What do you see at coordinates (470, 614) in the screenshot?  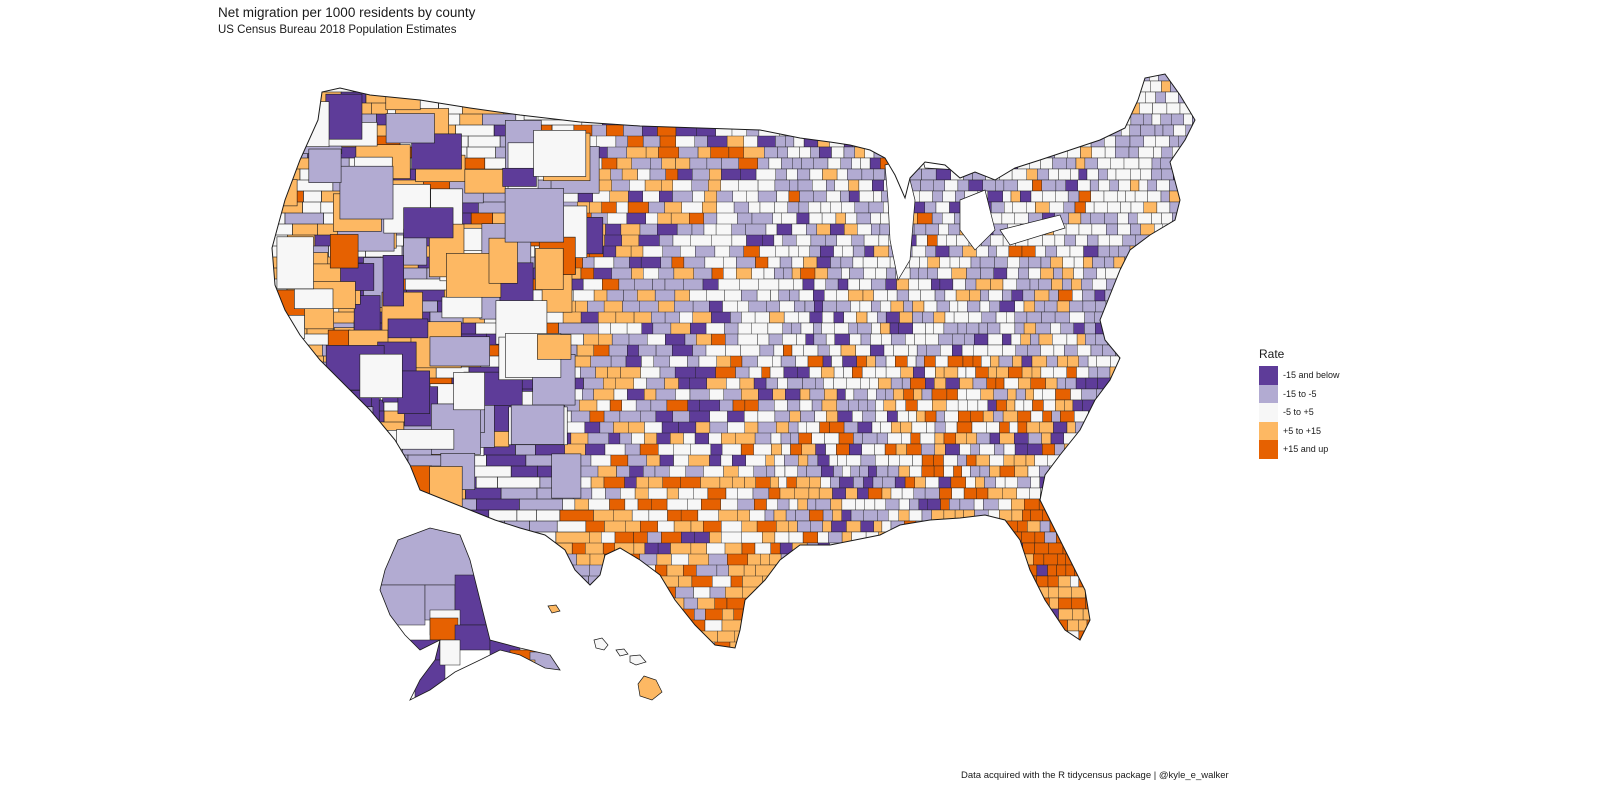 I see `alaska-boroughs` at bounding box center [470, 614].